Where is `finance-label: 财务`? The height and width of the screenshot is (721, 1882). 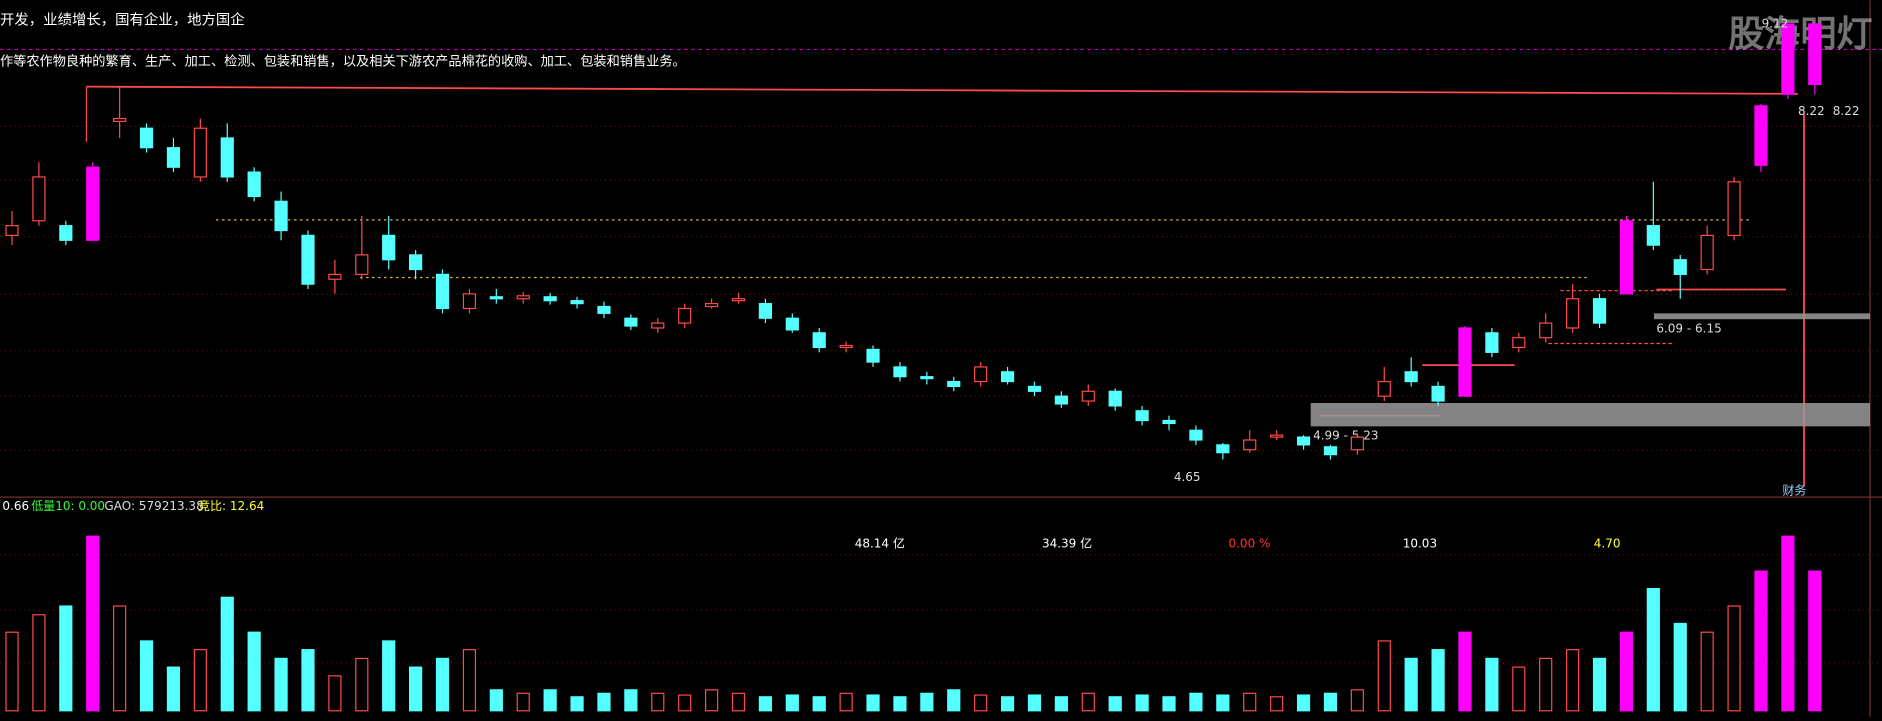 finance-label: 财务 is located at coordinates (1794, 490).